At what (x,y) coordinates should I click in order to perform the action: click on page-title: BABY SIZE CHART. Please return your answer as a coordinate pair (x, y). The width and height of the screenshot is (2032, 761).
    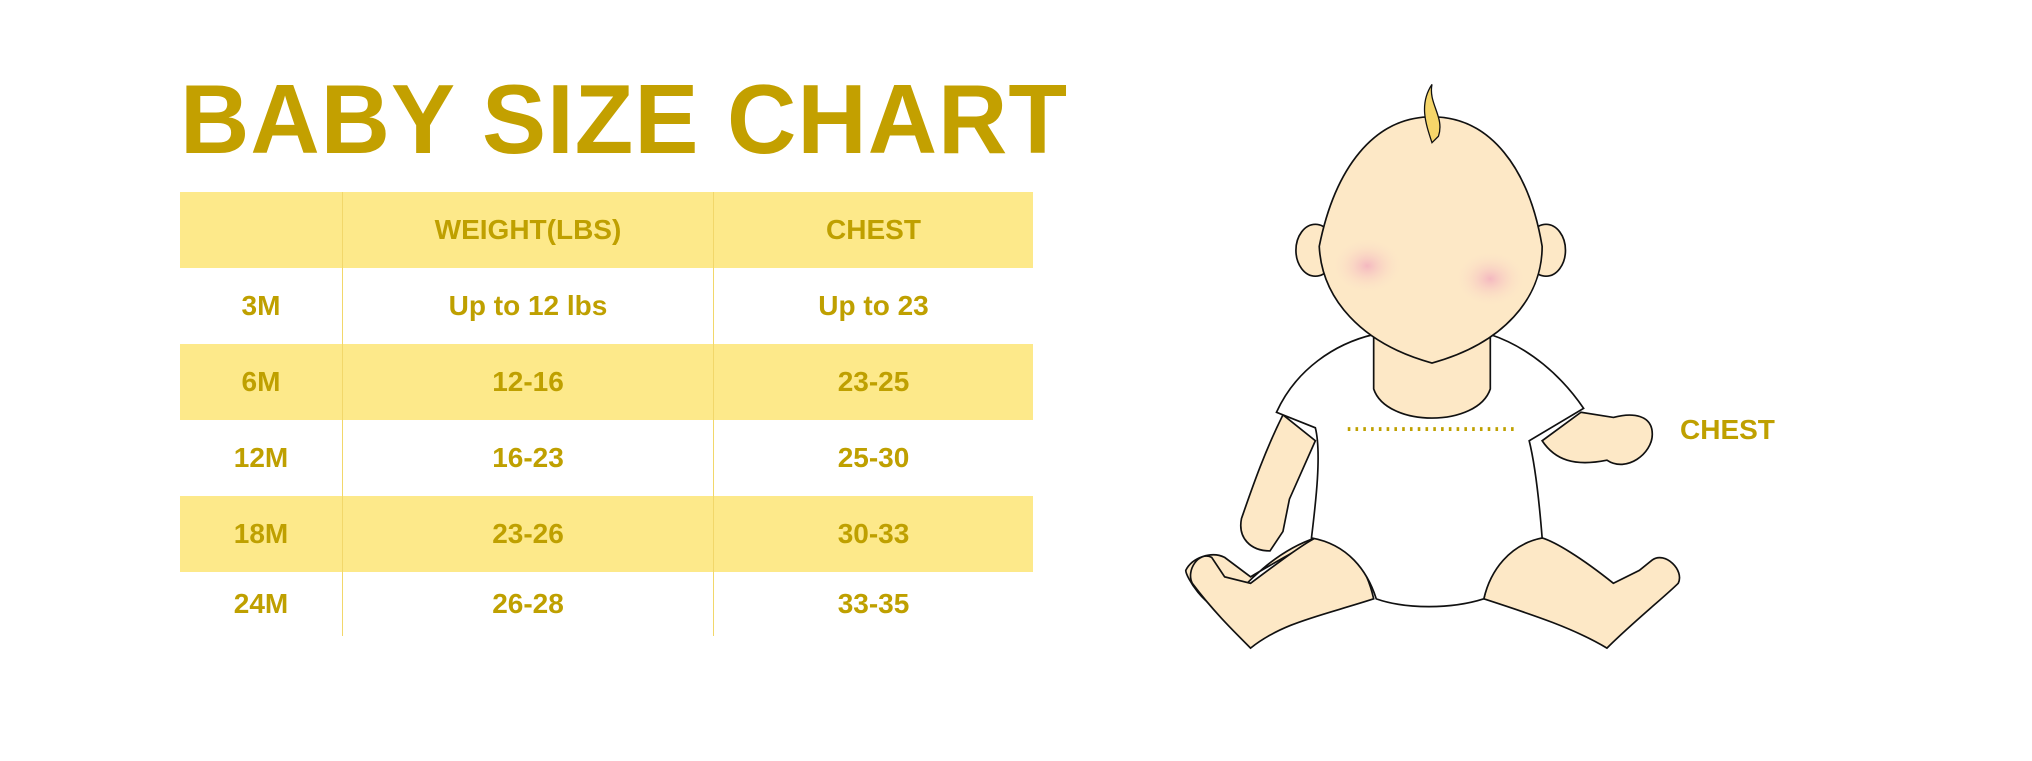
    Looking at the image, I should click on (624, 119).